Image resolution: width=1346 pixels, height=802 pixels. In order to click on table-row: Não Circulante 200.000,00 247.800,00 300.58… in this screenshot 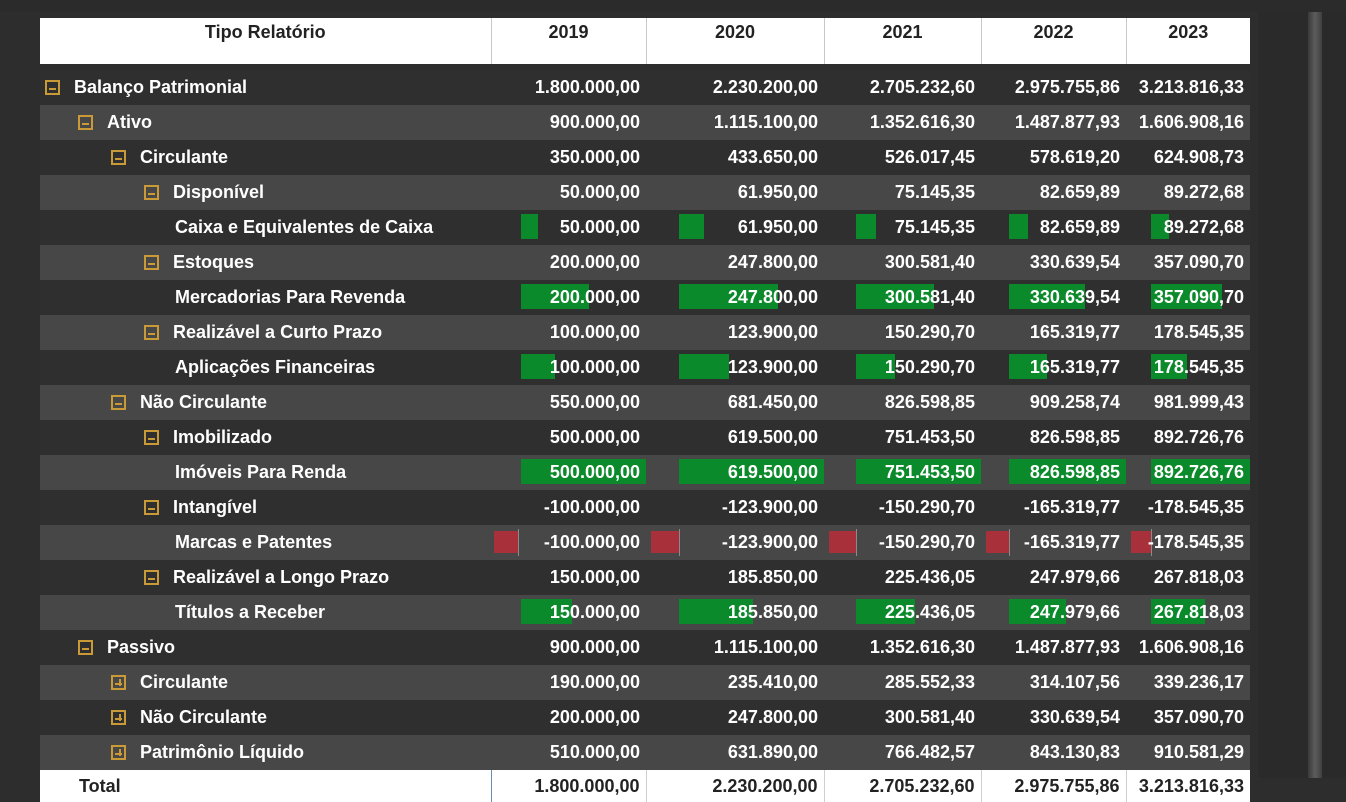, I will do `click(645, 717)`.